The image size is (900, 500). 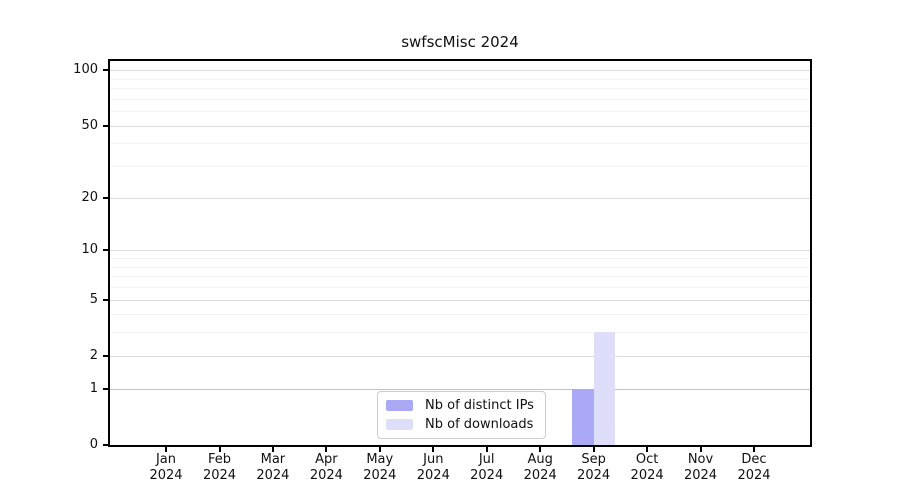 What do you see at coordinates (219, 459) in the screenshot?
I see `x-tick-month: Feb` at bounding box center [219, 459].